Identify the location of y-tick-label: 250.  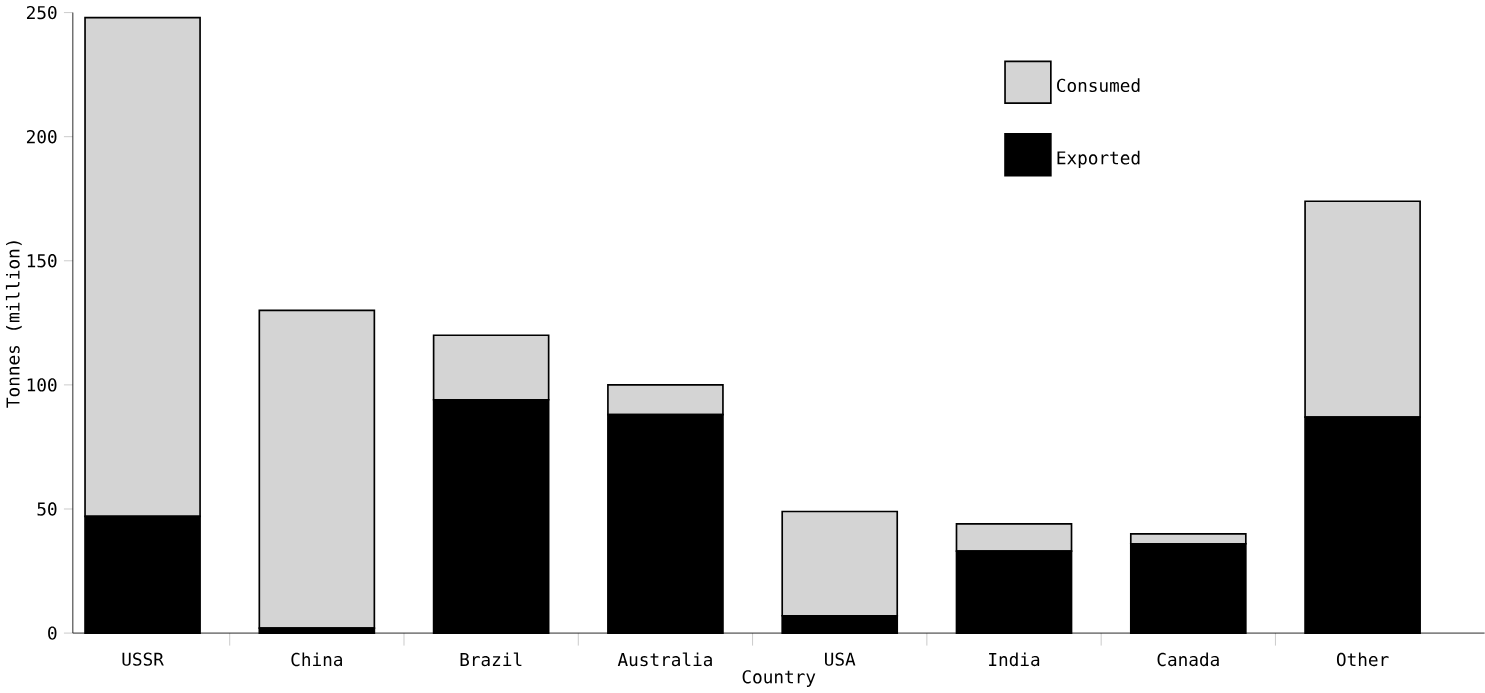
(41, 12).